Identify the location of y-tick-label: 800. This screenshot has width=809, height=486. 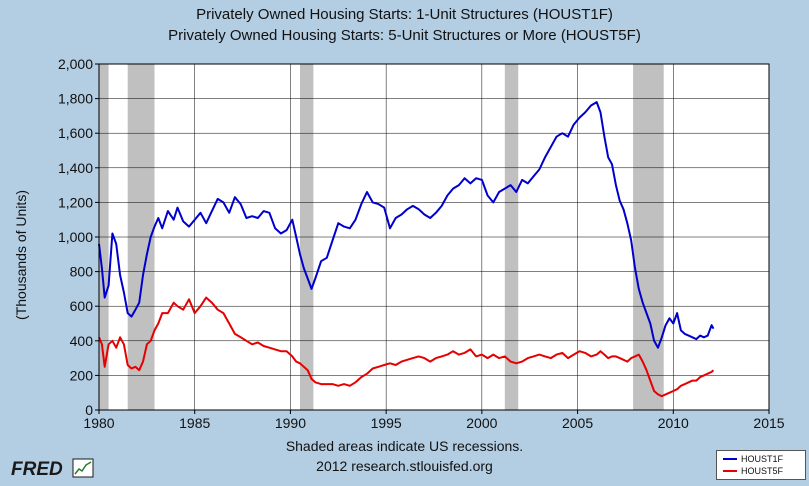
(82, 272).